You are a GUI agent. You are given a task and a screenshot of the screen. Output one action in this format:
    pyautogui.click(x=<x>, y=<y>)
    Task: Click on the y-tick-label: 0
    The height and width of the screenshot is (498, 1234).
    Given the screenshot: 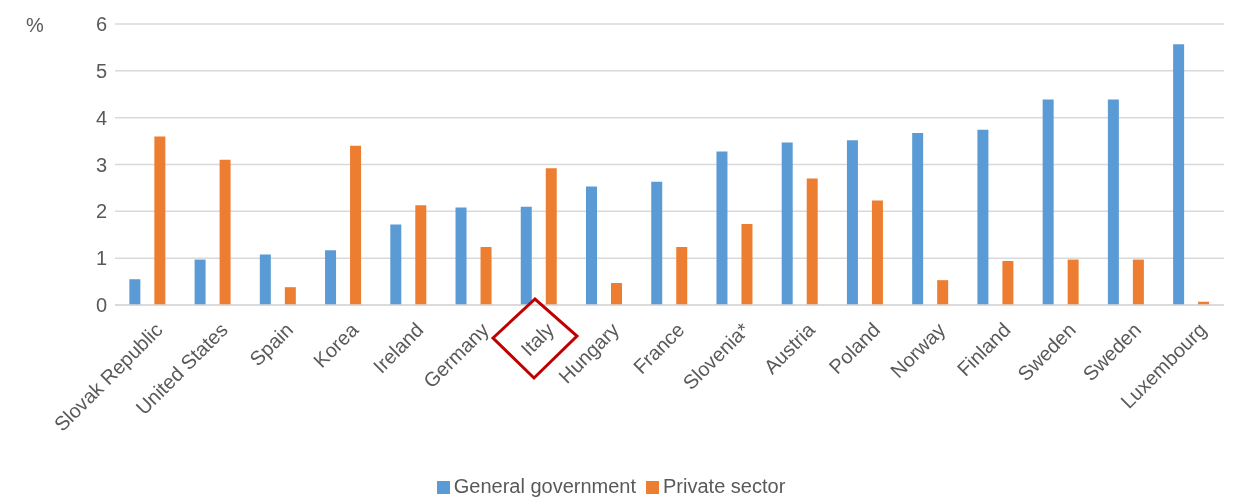 What is the action you would take?
    pyautogui.click(x=101, y=305)
    